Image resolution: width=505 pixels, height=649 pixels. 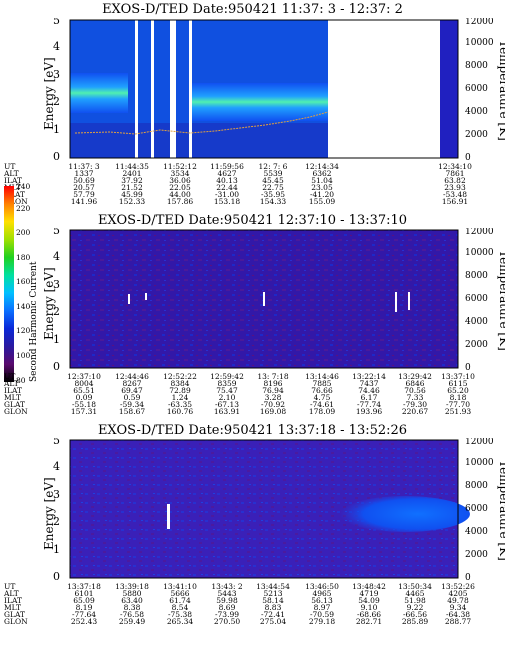 I want to click on panel1-alt-value: 7861, so click(x=455, y=173).